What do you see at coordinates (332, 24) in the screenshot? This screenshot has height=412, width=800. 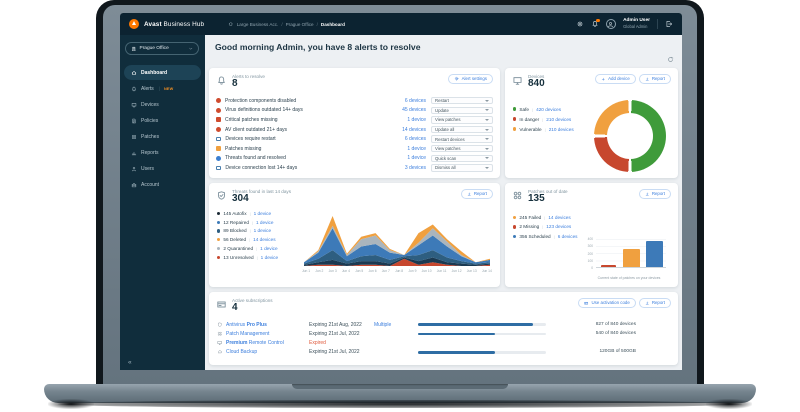 I see `breadcrumb-item: Dashboard` at bounding box center [332, 24].